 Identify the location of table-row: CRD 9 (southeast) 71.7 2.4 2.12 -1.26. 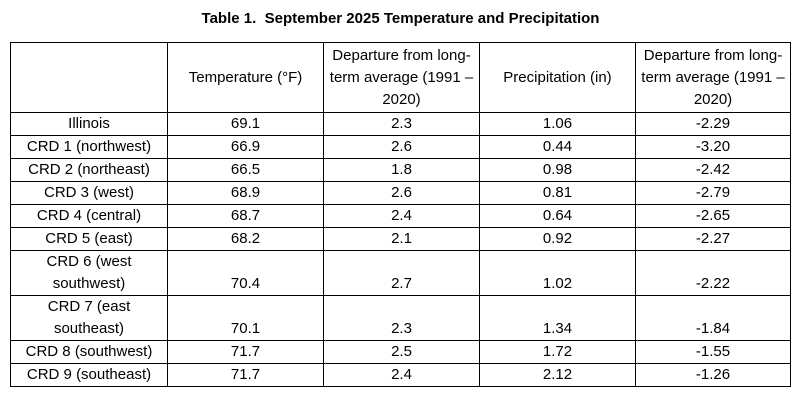
(400, 375).